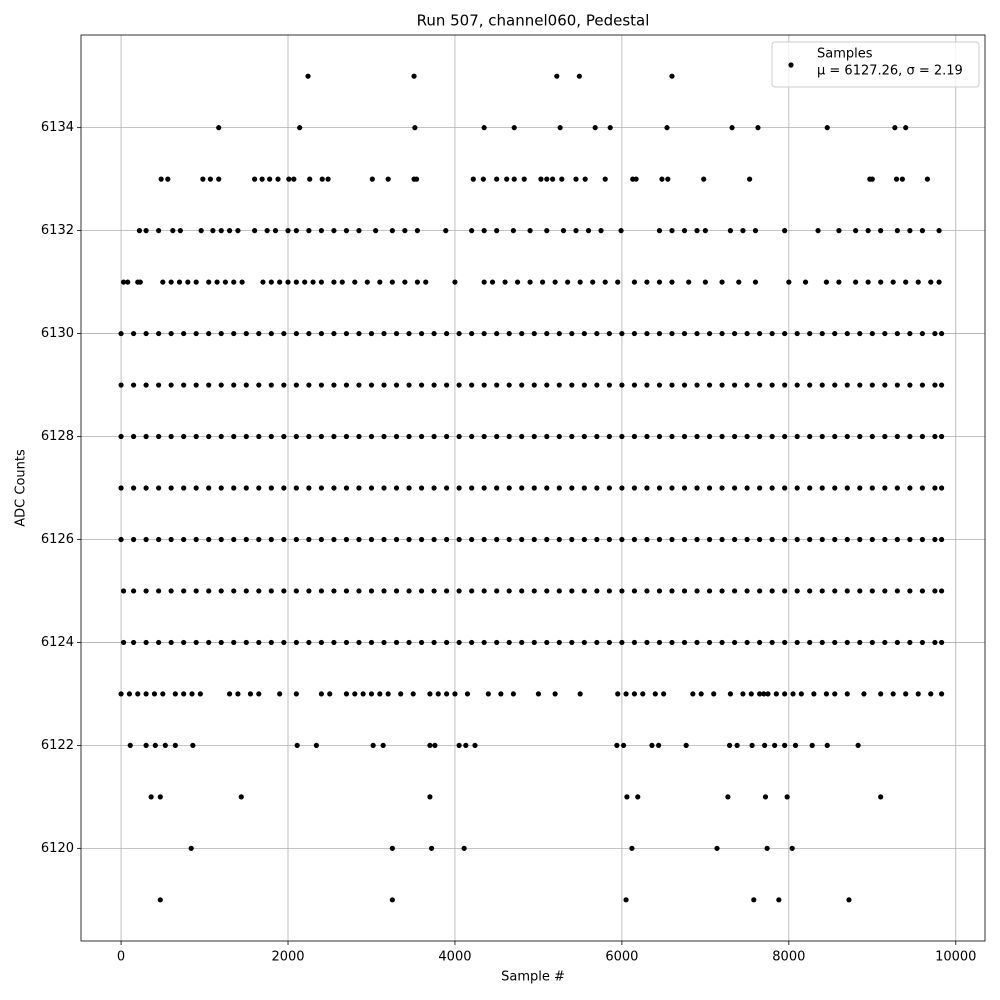  What do you see at coordinates (57, 539) in the screenshot?
I see `y-tick-label: 6126` at bounding box center [57, 539].